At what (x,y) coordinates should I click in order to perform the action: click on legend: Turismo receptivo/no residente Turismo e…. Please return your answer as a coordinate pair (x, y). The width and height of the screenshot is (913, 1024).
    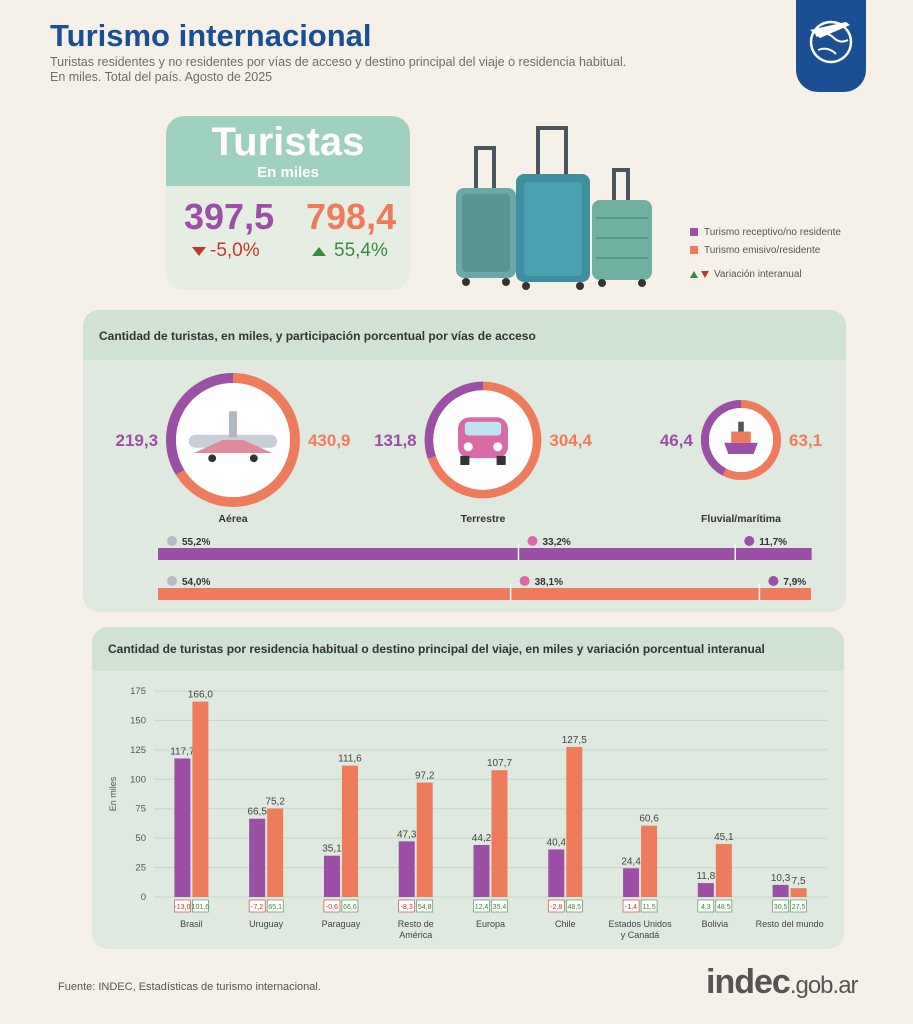
    Looking at the image, I should click on (765, 253).